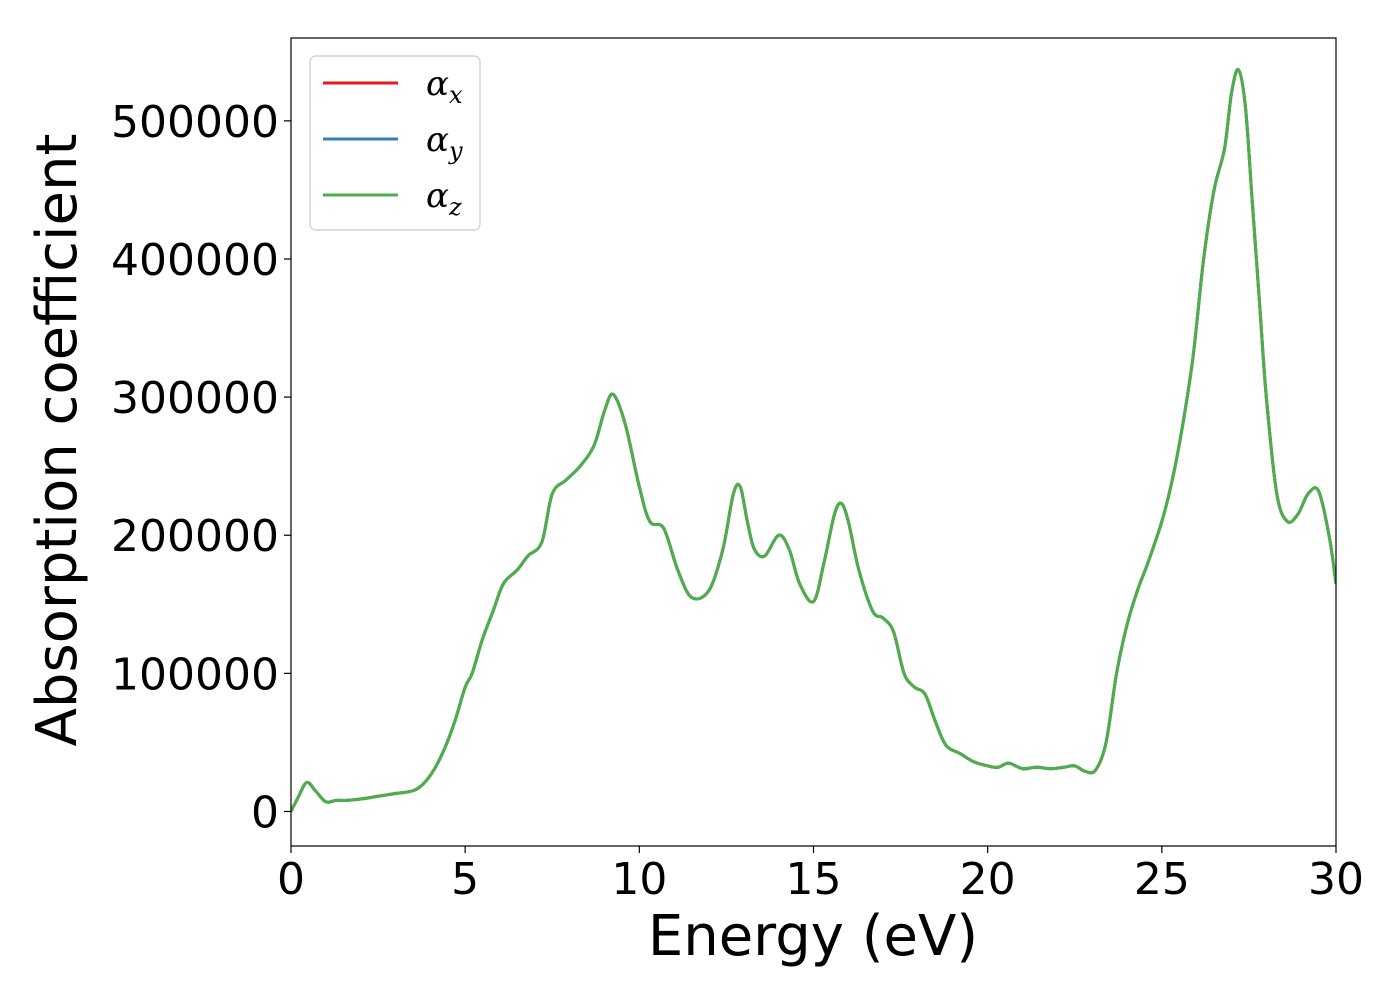 The image size is (1400, 1000). I want to click on legend-box, so click(395, 143).